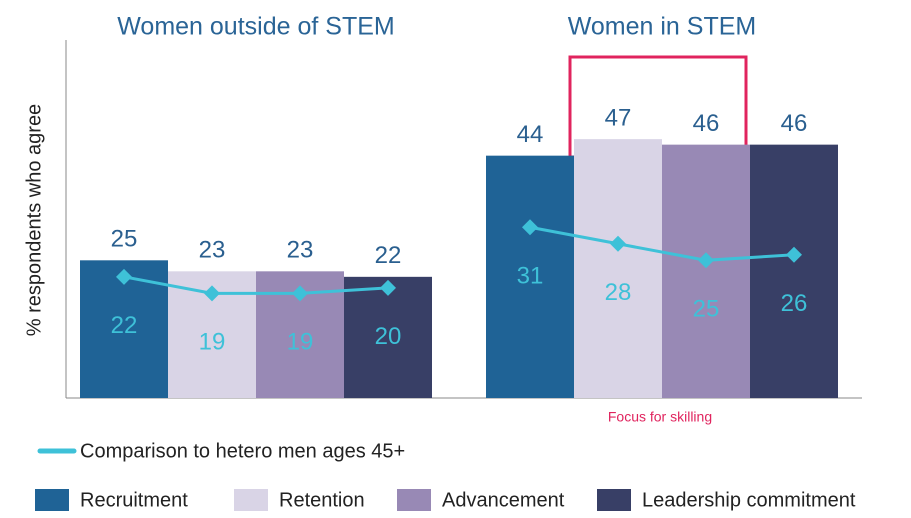 The width and height of the screenshot is (911, 518). What do you see at coordinates (618, 292) in the screenshot?
I see `comparison-label: 28` at bounding box center [618, 292].